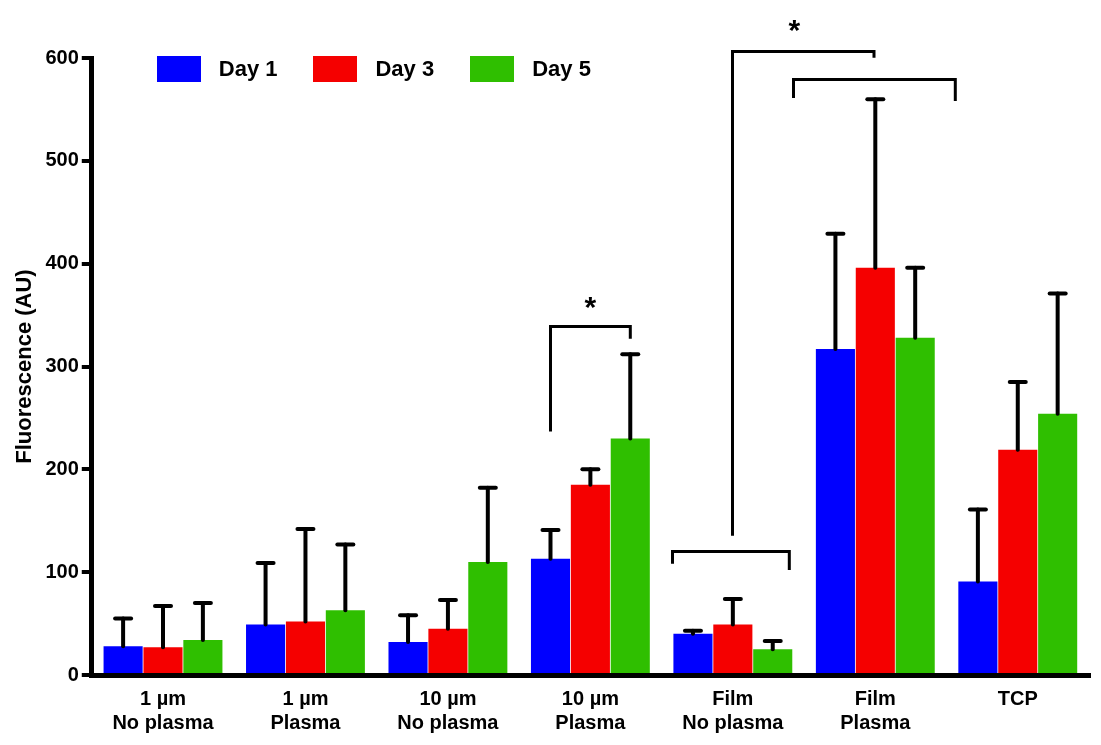 The width and height of the screenshot is (1101, 745). Describe the element at coordinates (306, 709) in the screenshot. I see `x-tick-label: 1 µm Plasma` at that location.